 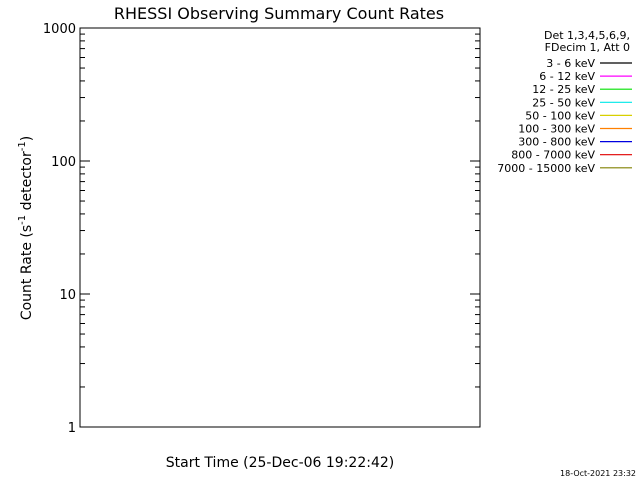 What do you see at coordinates (587, 35) in the screenshot?
I see `legend-header-line-1: Det 1,3,4,5,6,9,` at bounding box center [587, 35].